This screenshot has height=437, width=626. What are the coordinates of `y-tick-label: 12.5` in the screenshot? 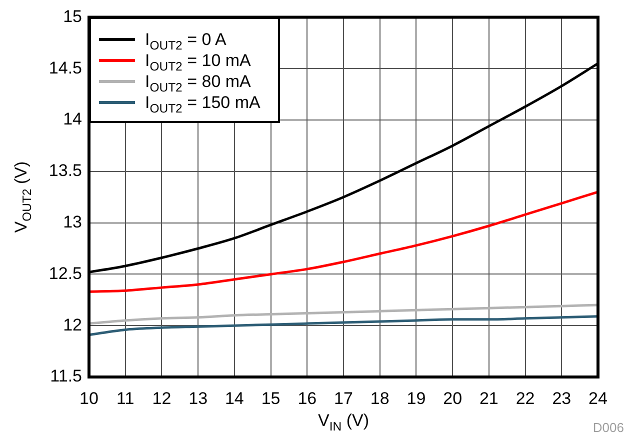 It's located at (65, 273).